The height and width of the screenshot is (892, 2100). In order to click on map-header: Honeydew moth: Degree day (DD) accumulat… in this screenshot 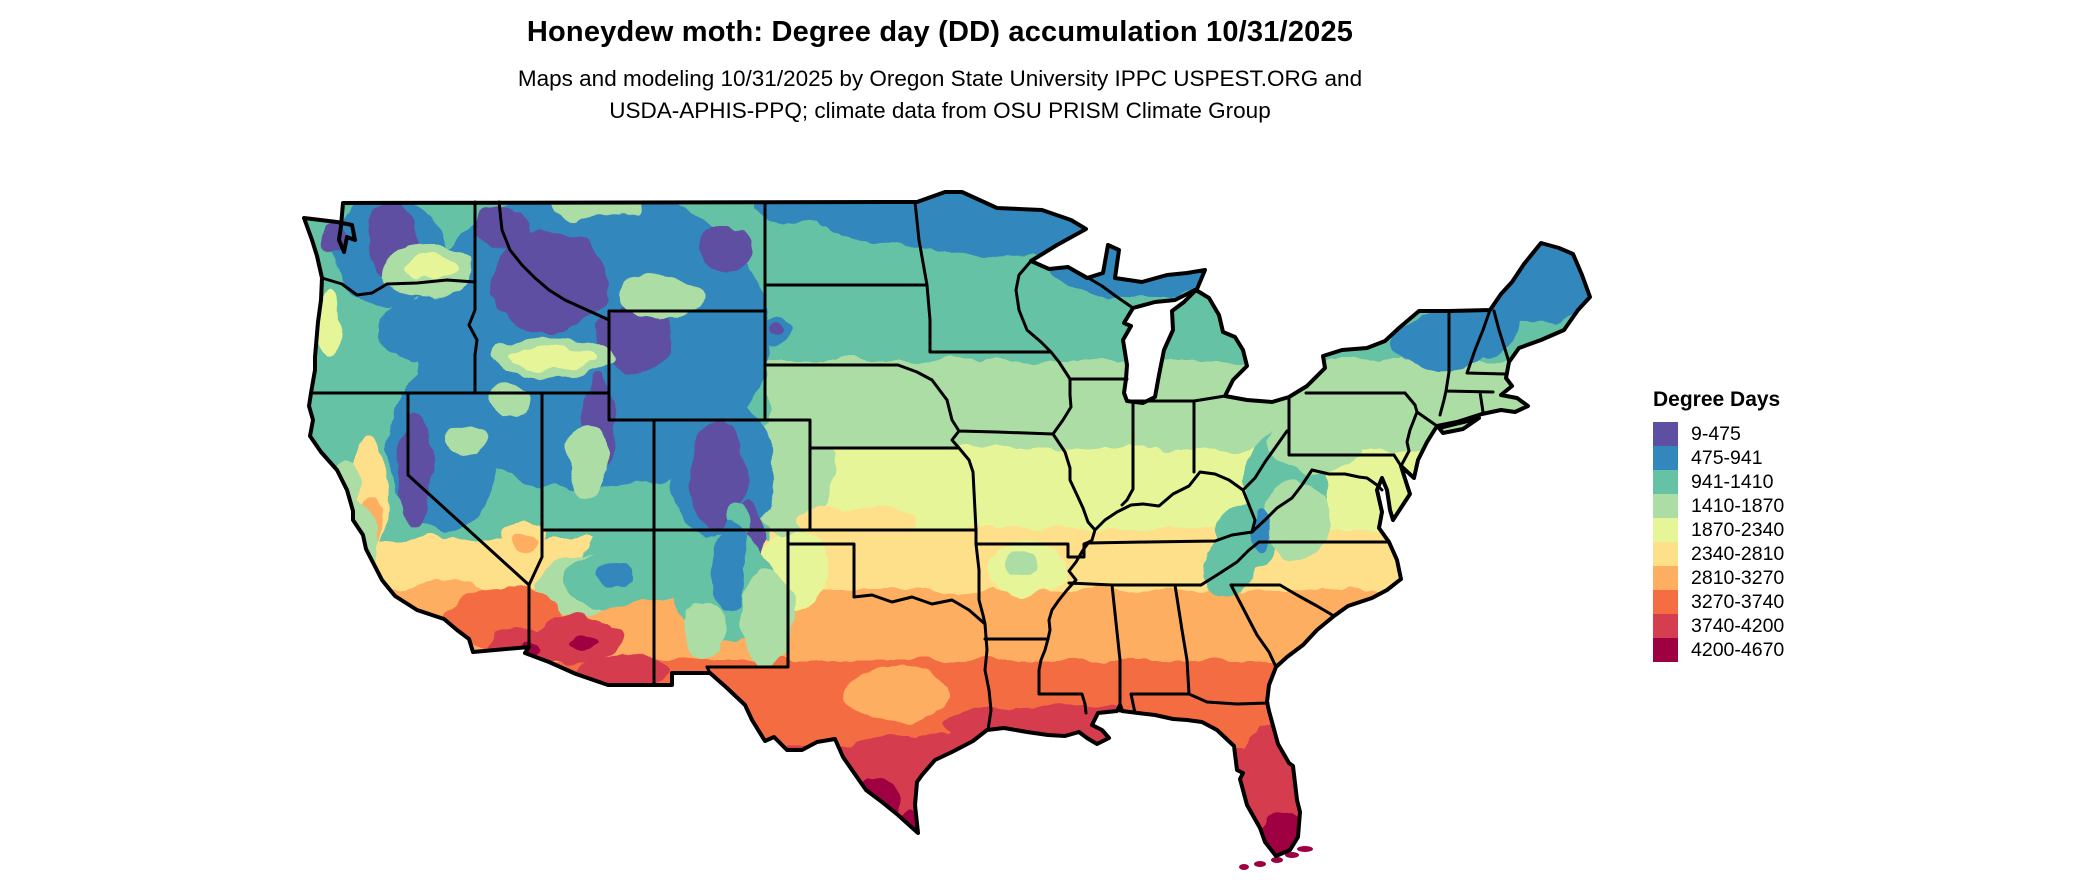, I will do `click(940, 71)`.